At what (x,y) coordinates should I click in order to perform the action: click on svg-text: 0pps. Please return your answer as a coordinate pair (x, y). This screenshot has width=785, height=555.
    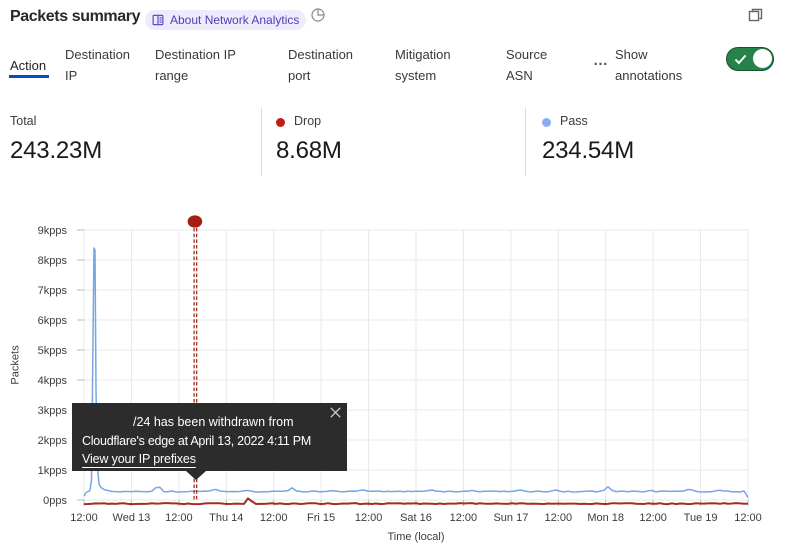
    Looking at the image, I should click on (55, 501).